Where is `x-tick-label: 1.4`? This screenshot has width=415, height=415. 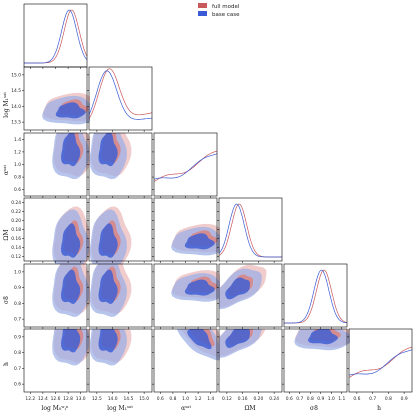 x-tick-label: 1.4 is located at coordinates (210, 399).